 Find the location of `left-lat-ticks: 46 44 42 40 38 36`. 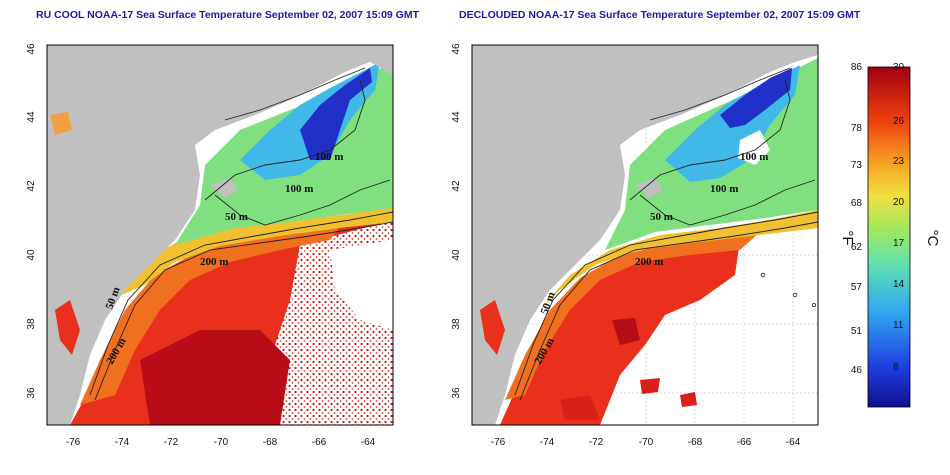

left-lat-ticks: 46 44 42 40 38 36 is located at coordinates (31, 221).